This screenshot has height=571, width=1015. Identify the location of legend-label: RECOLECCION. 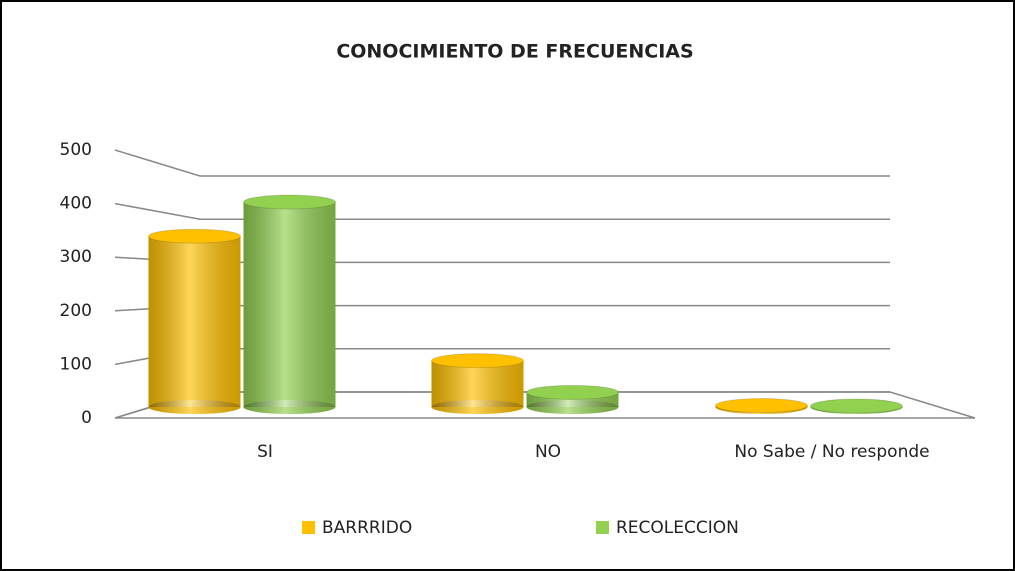
(677, 528).